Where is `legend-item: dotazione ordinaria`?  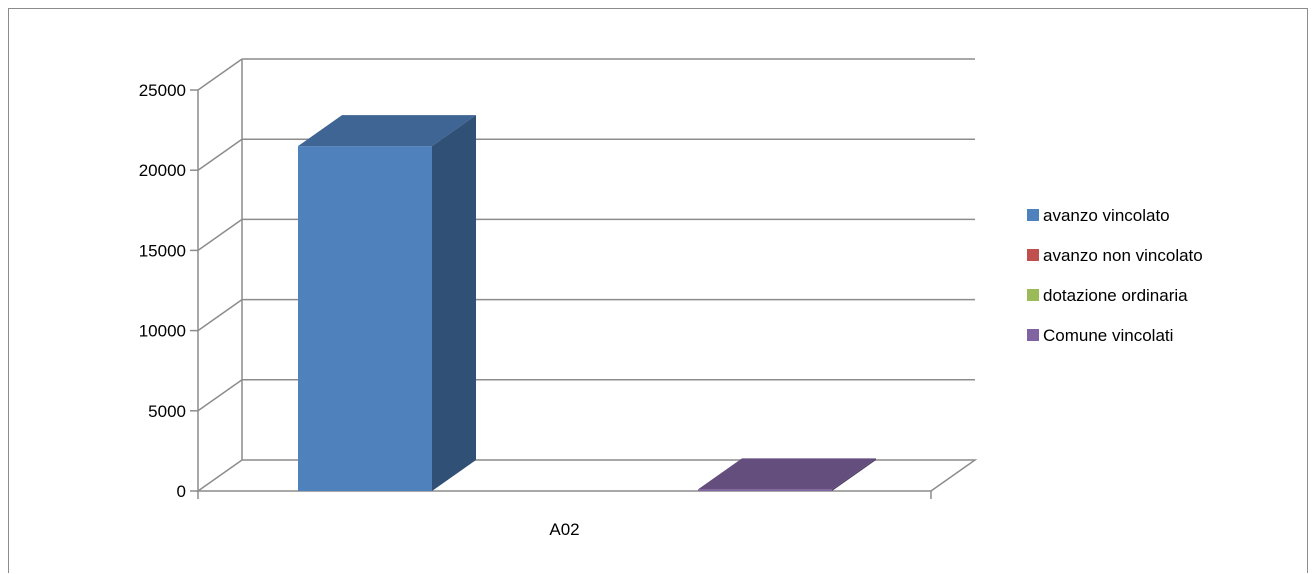 legend-item: dotazione ordinaria is located at coordinates (1107, 295).